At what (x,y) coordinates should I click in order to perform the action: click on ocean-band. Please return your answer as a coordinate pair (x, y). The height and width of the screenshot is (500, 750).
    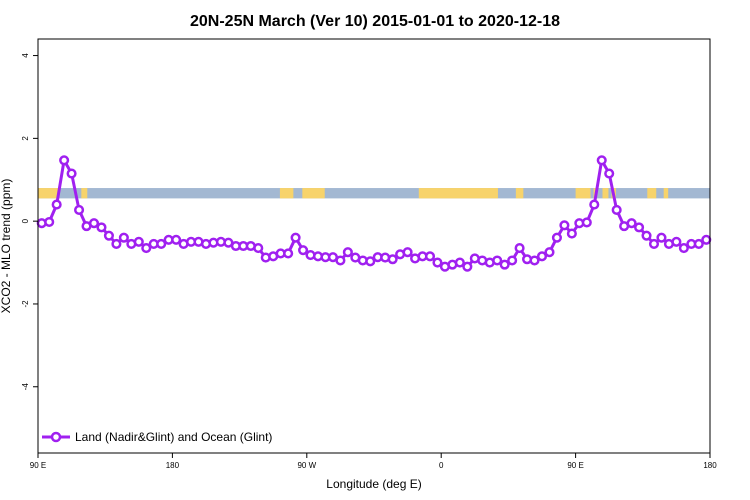
    Looking at the image, I should click on (374, 193).